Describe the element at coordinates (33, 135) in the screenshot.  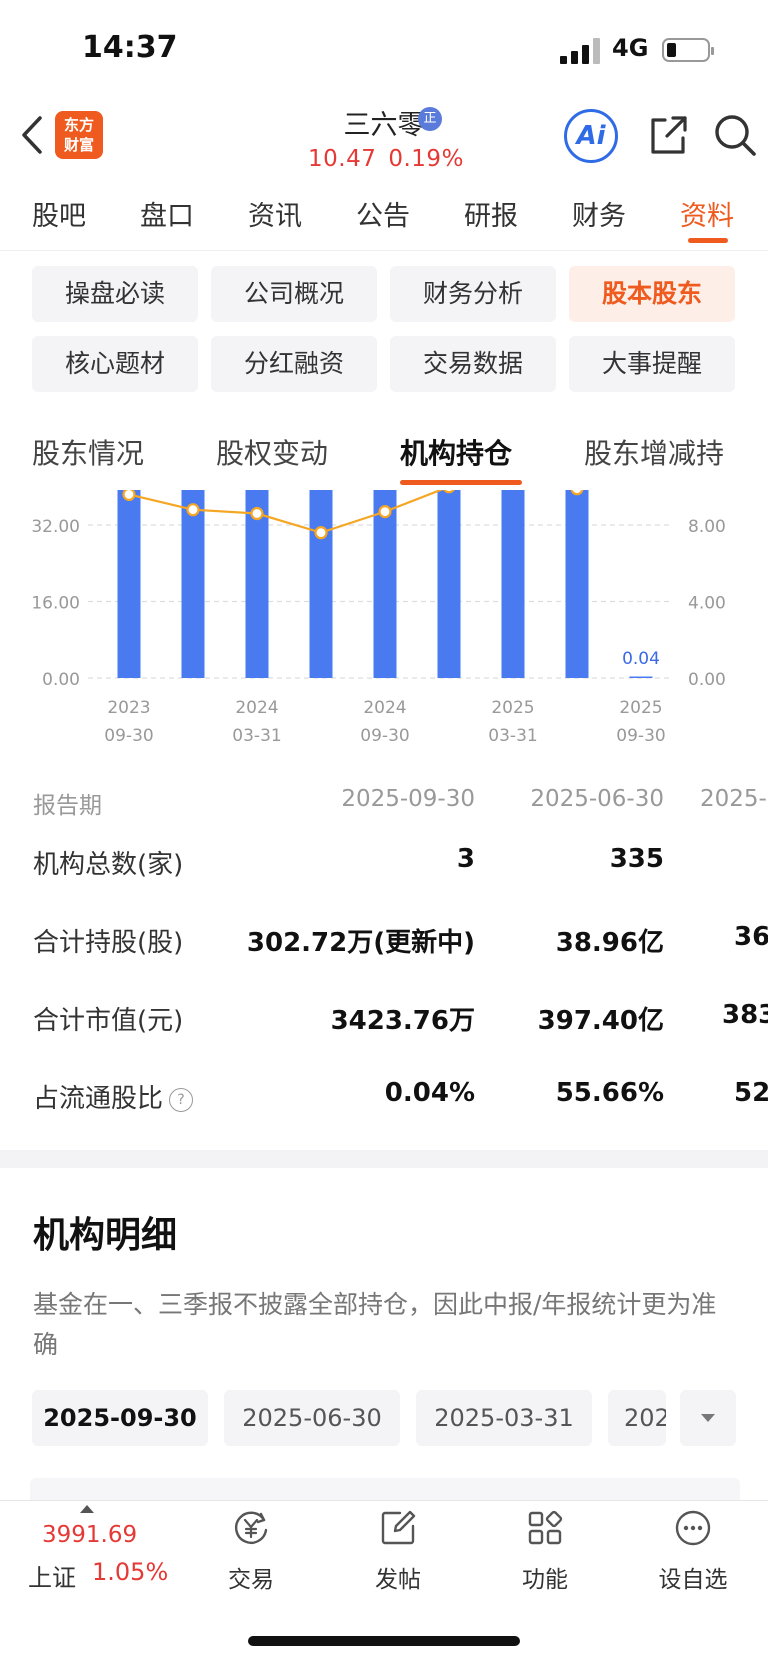
I see `back-button` at that location.